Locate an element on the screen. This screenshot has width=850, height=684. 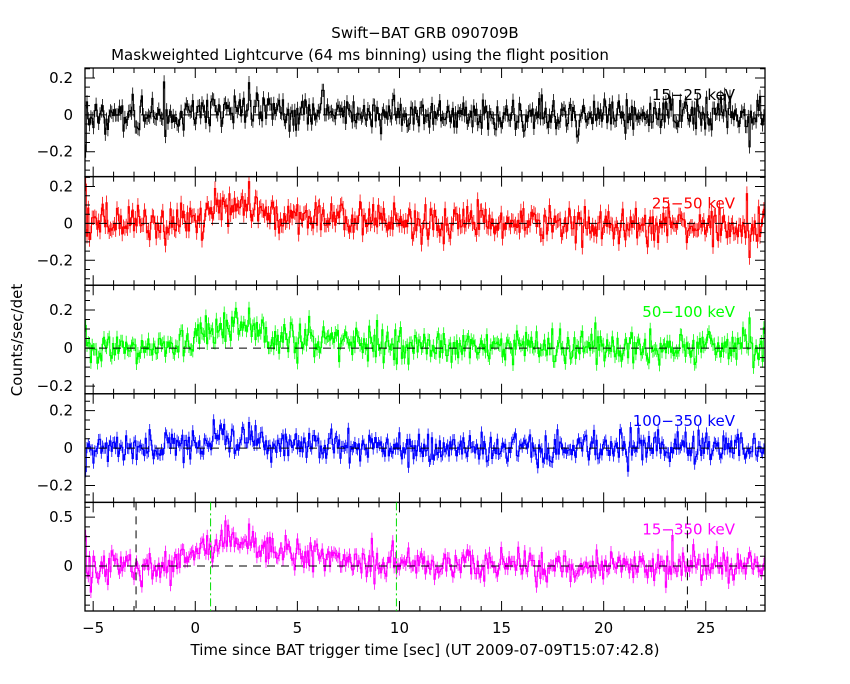
x-tick-label: 0 is located at coordinates (195, 628).